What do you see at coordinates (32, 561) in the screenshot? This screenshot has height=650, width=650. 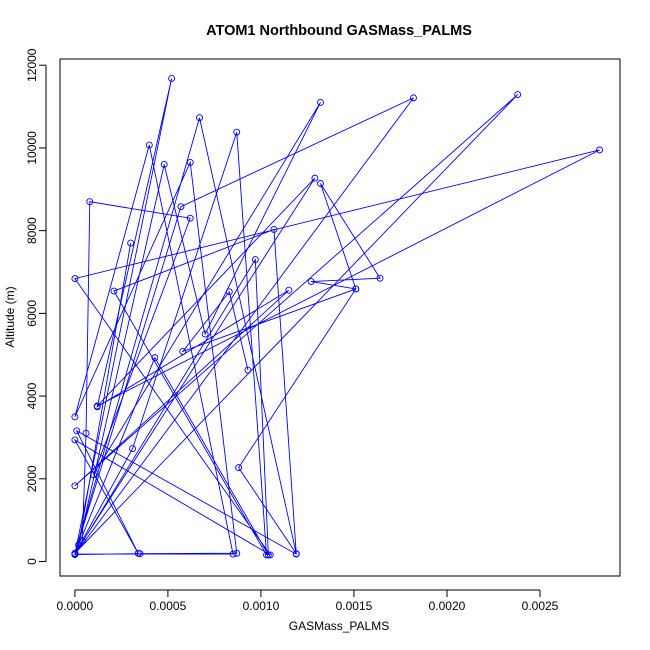 I see `y-tick-label: 0` at bounding box center [32, 561].